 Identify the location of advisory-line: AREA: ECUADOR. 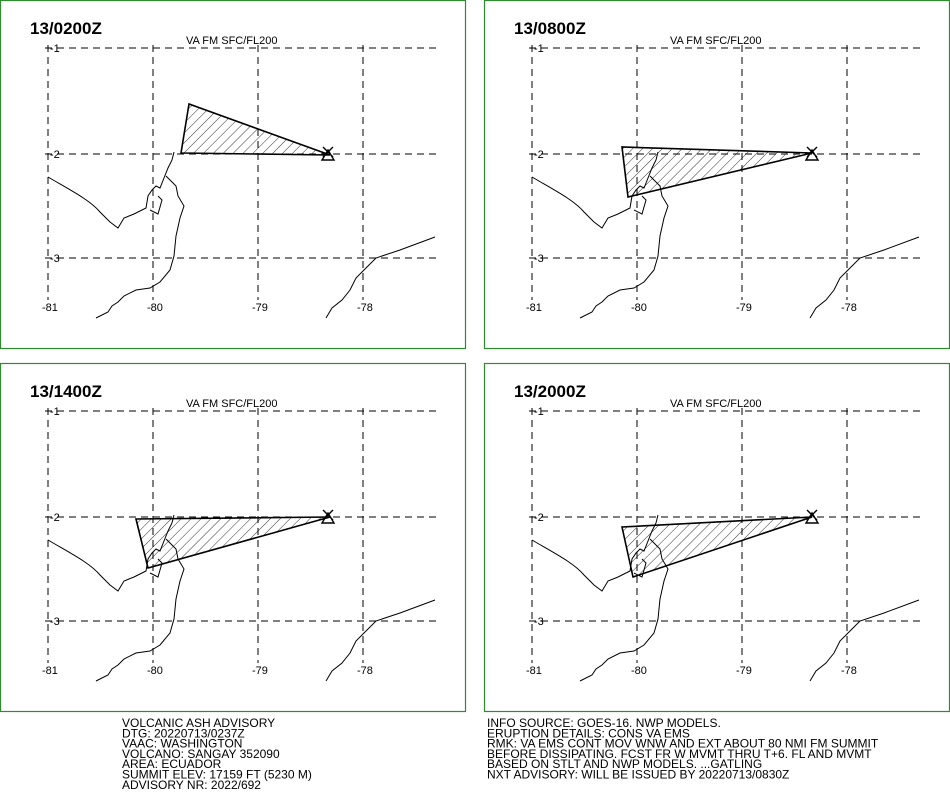
(172, 764).